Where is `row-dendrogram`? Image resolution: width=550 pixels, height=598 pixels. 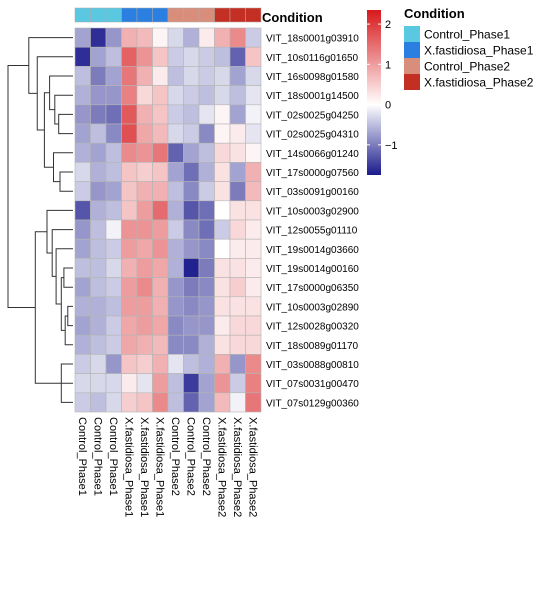
row-dendrogram is located at coordinates (40, 220).